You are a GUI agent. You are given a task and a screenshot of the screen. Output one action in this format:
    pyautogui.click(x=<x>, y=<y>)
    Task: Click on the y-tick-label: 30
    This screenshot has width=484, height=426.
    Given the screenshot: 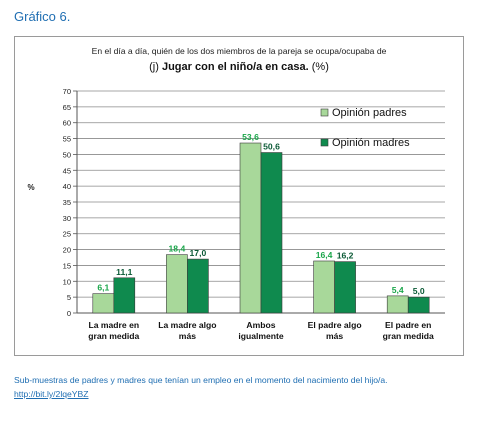 What is the action you would take?
    pyautogui.click(x=67, y=218)
    